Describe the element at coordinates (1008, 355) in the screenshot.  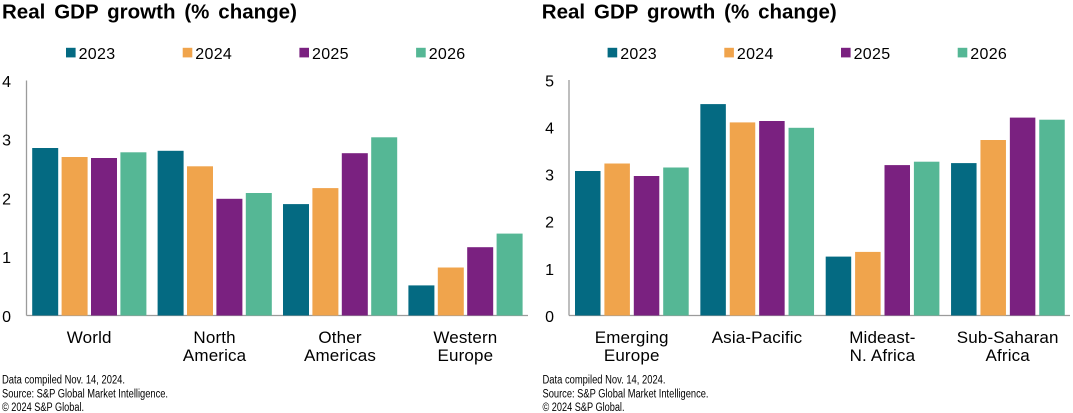
I see `svg-text: Africa` at that location.